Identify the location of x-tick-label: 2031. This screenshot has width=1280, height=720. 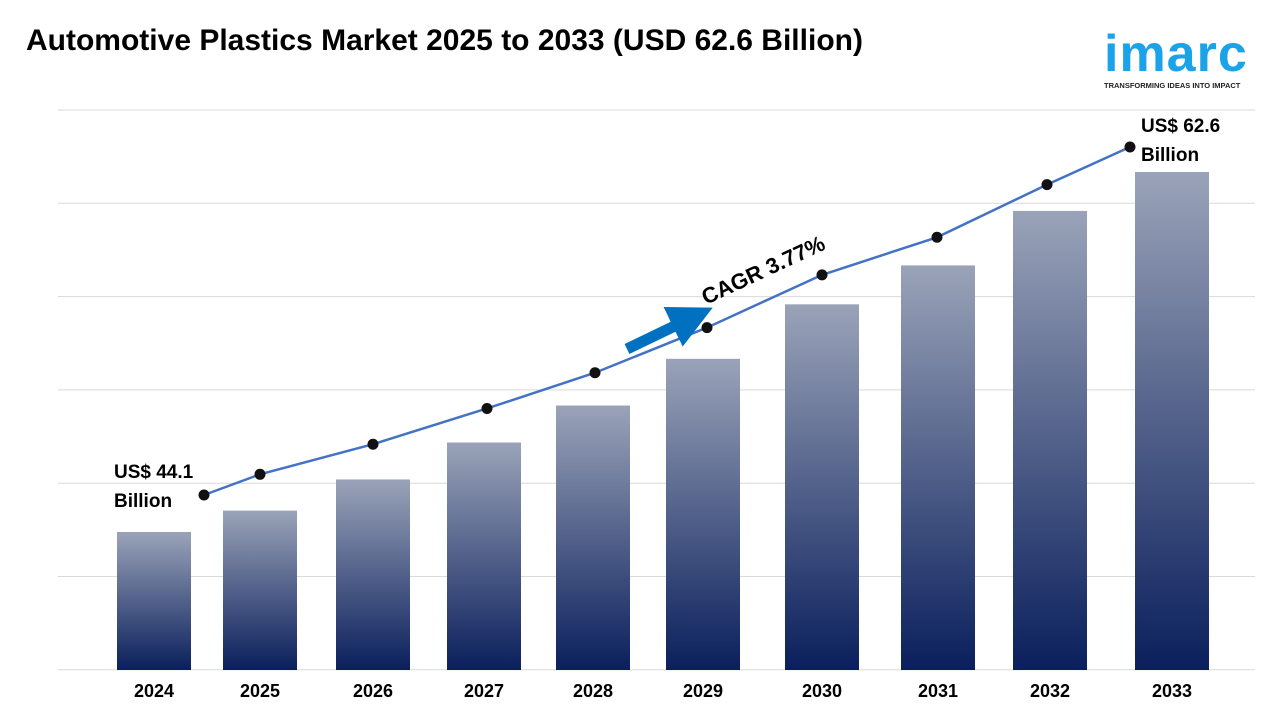
(938, 691).